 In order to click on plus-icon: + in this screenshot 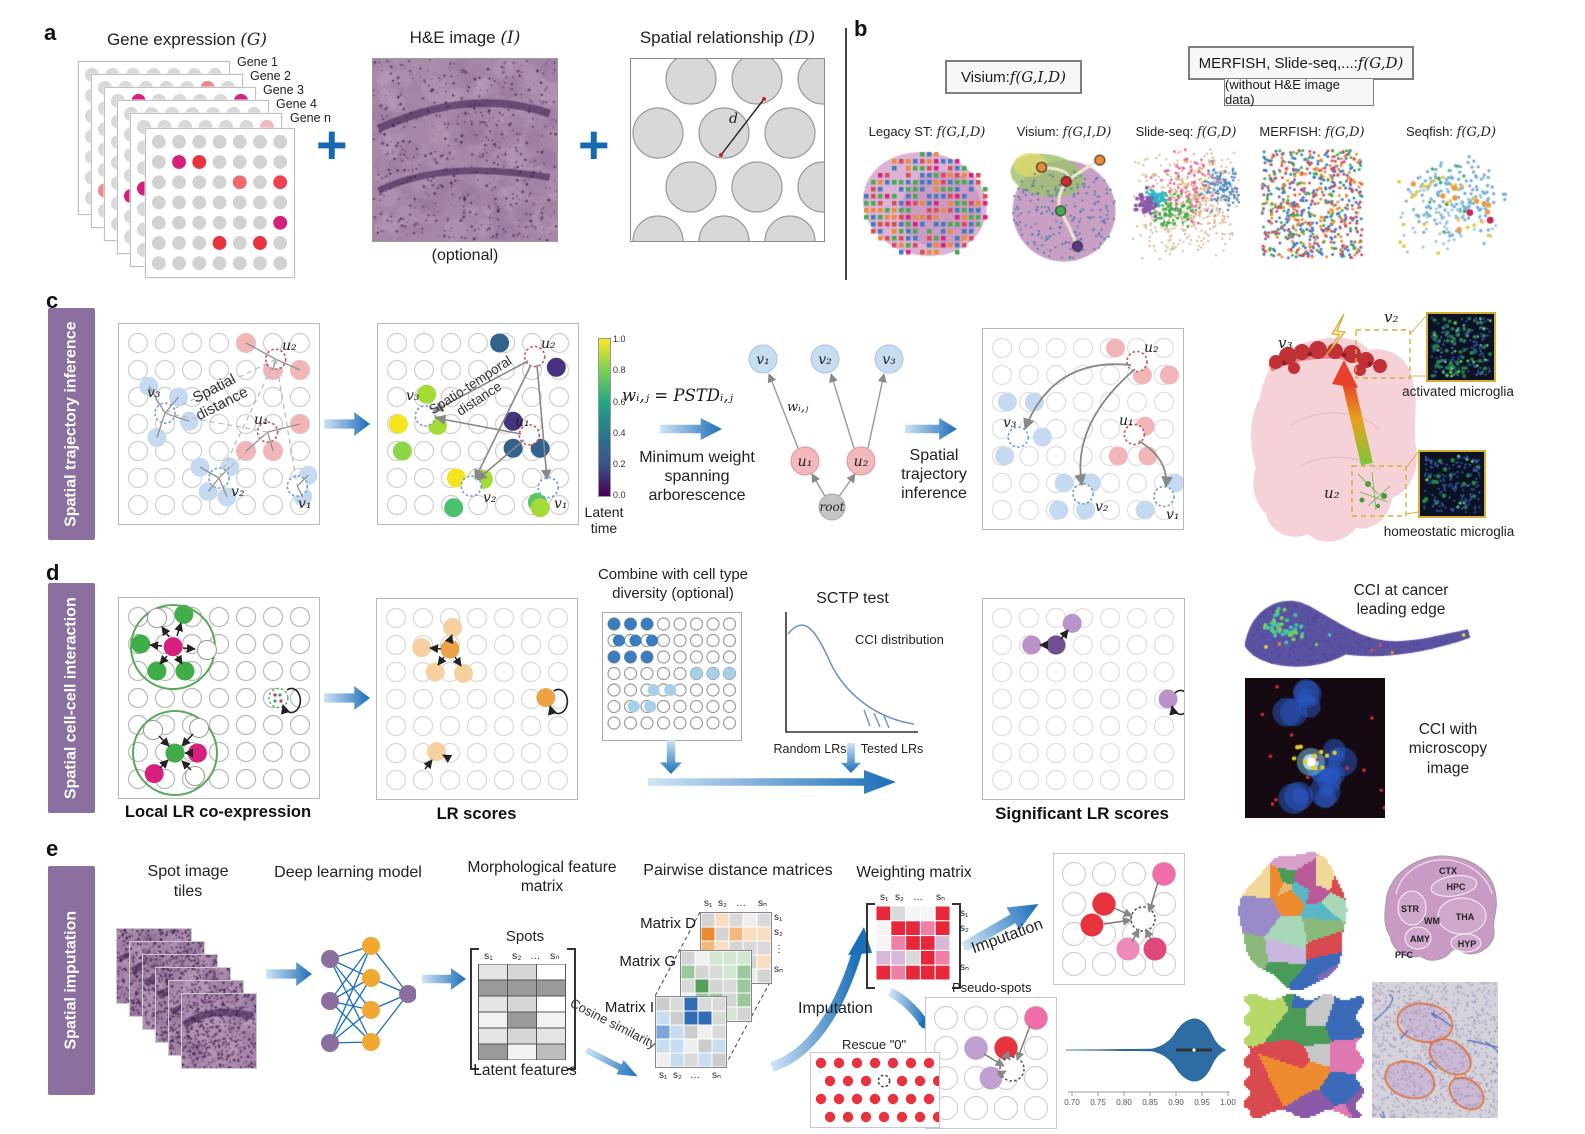, I will do `click(594, 145)`.